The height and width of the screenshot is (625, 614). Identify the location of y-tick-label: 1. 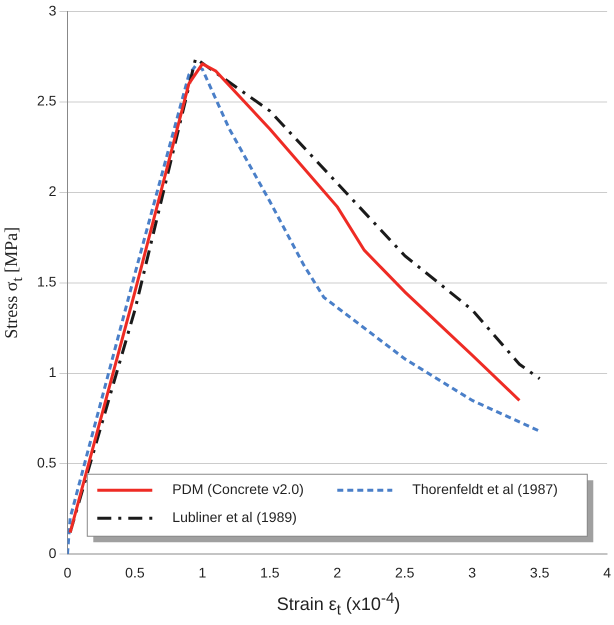
(52, 372).